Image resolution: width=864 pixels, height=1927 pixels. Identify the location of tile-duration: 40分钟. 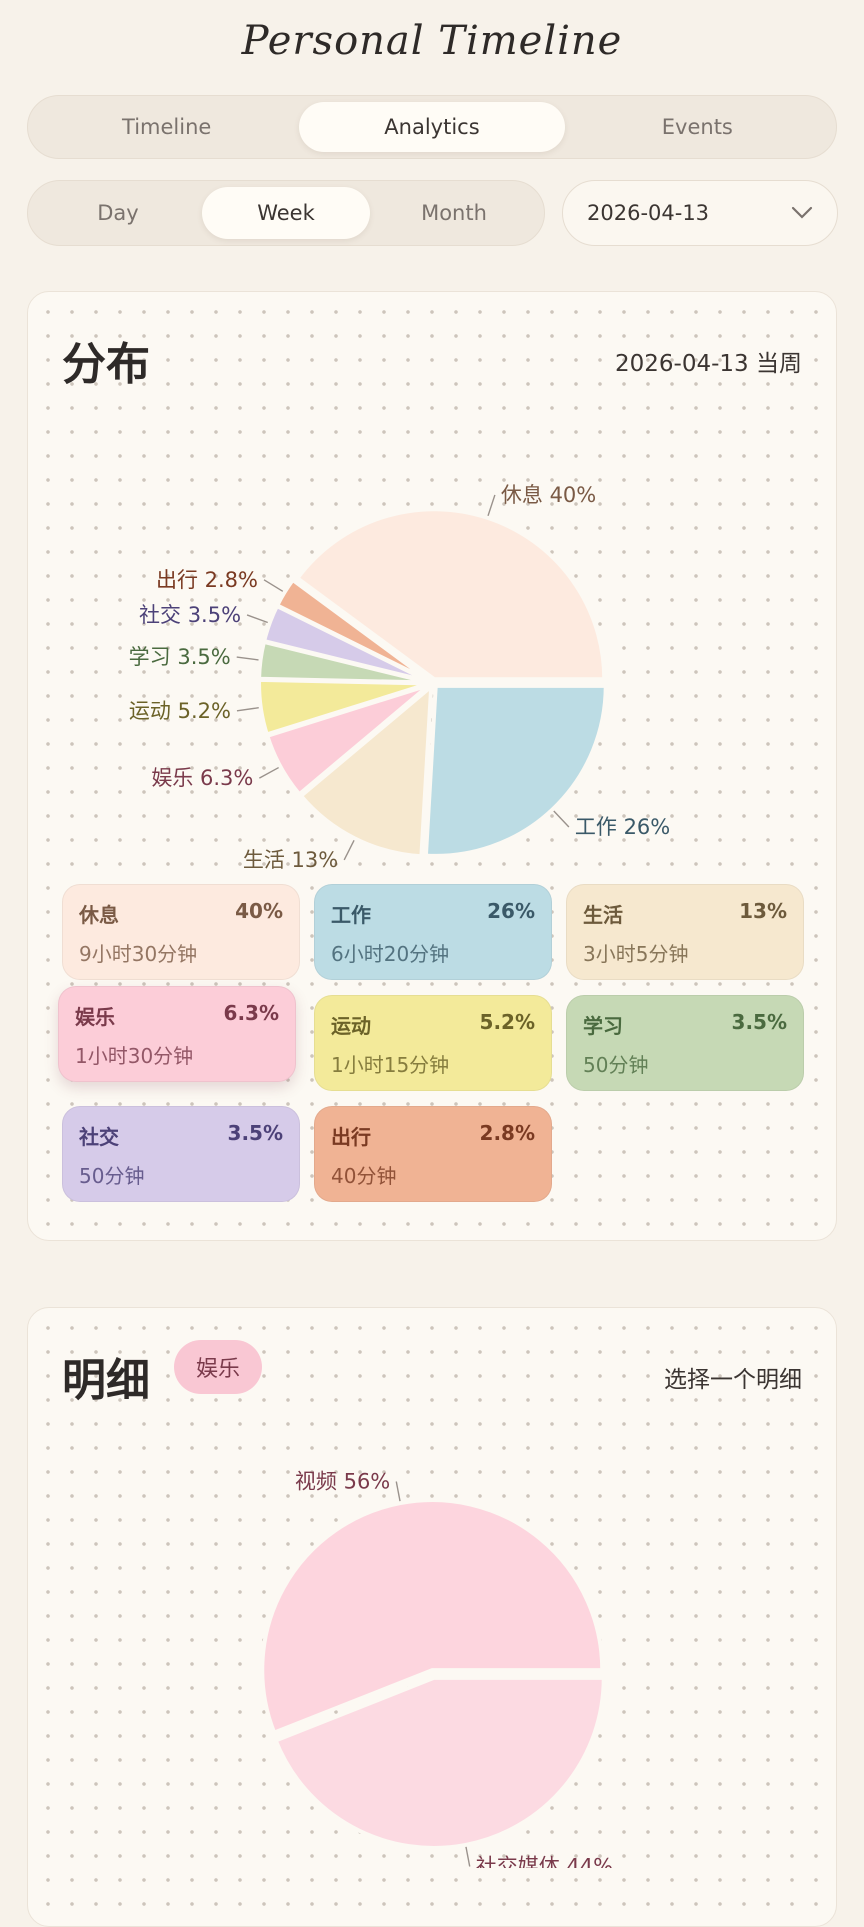
(364, 1176).